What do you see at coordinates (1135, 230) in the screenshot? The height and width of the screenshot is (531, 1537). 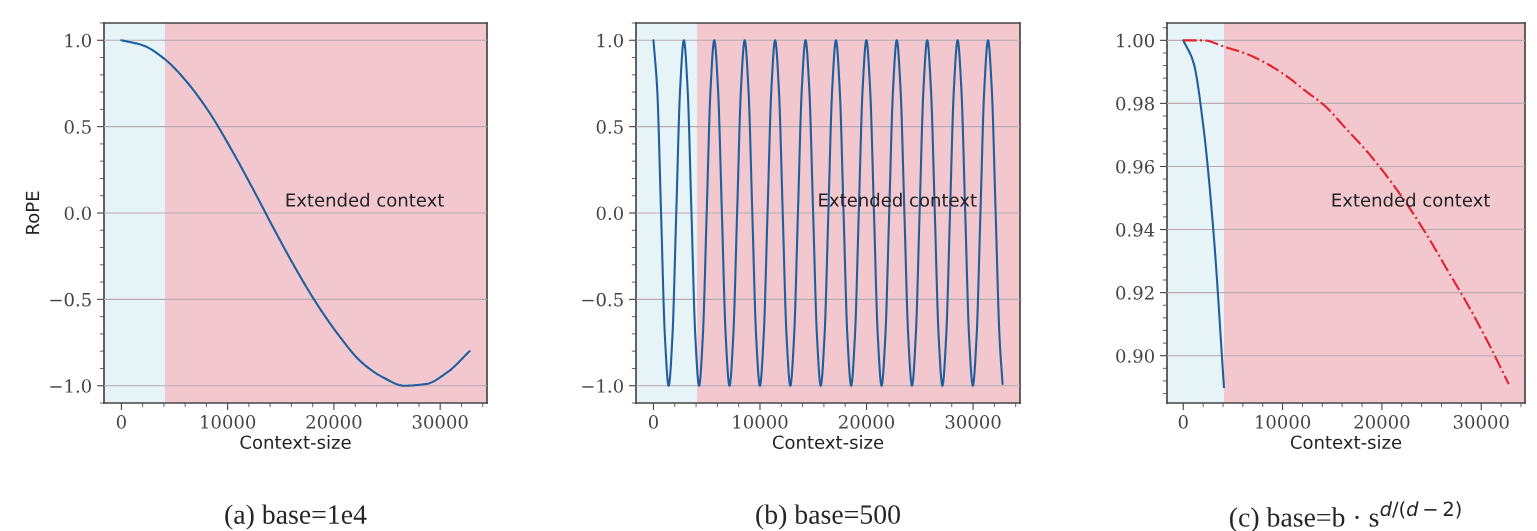 I see `y-tick-label: 0.94` at bounding box center [1135, 230].